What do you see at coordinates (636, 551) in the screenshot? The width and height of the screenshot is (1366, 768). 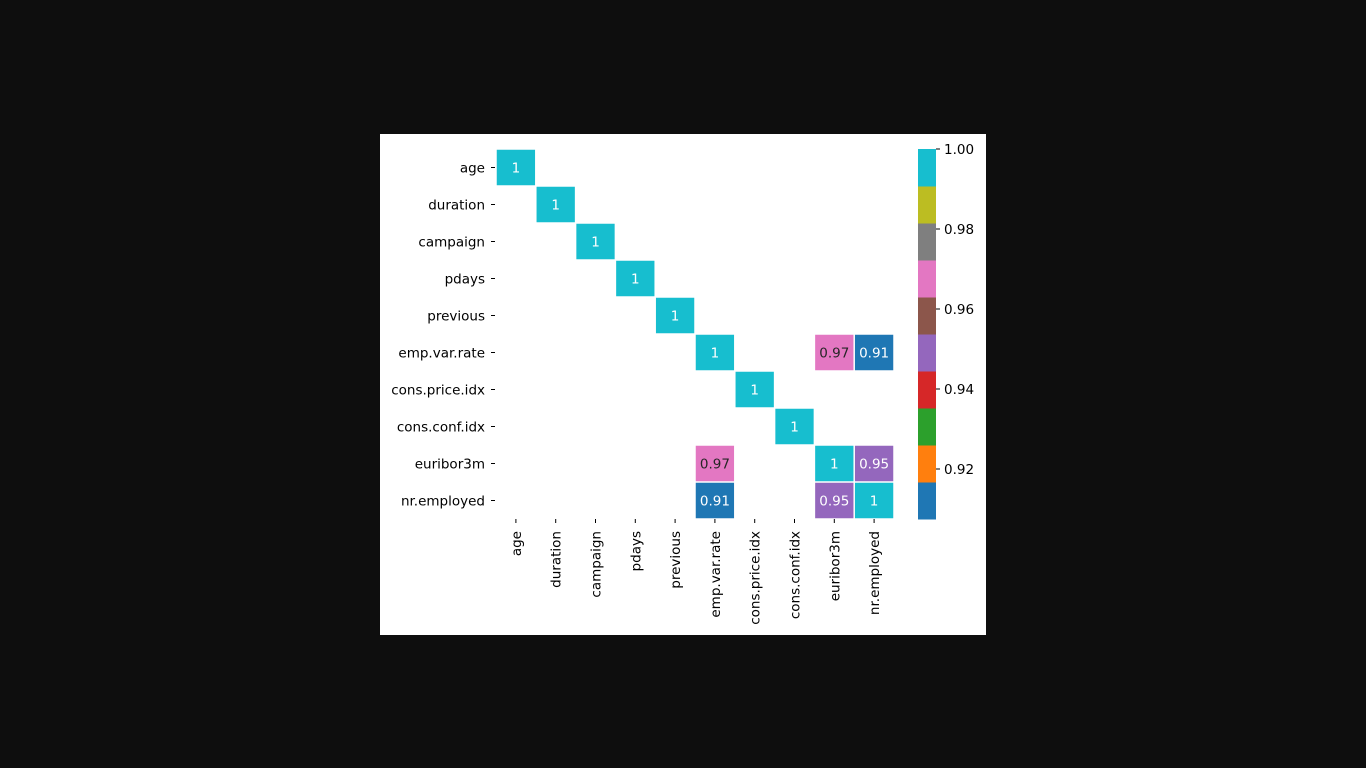 I see `x-tick-label: pdays` at bounding box center [636, 551].